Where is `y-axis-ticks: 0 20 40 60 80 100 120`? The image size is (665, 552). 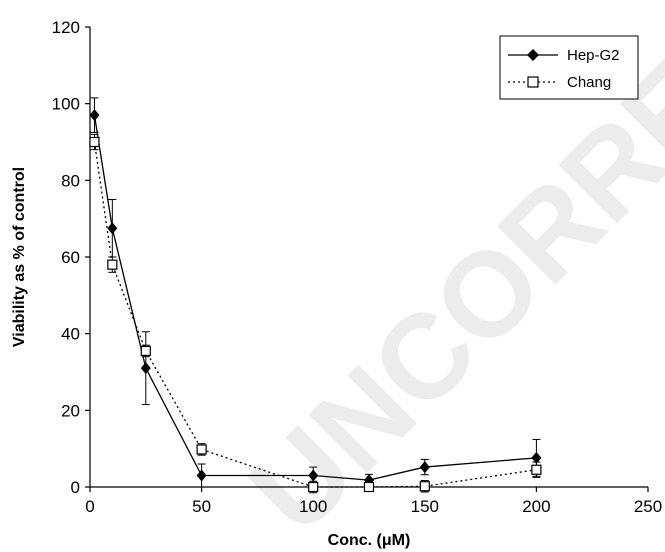 y-axis-ticks: 0 20 40 60 80 100 120 is located at coordinates (71, 257).